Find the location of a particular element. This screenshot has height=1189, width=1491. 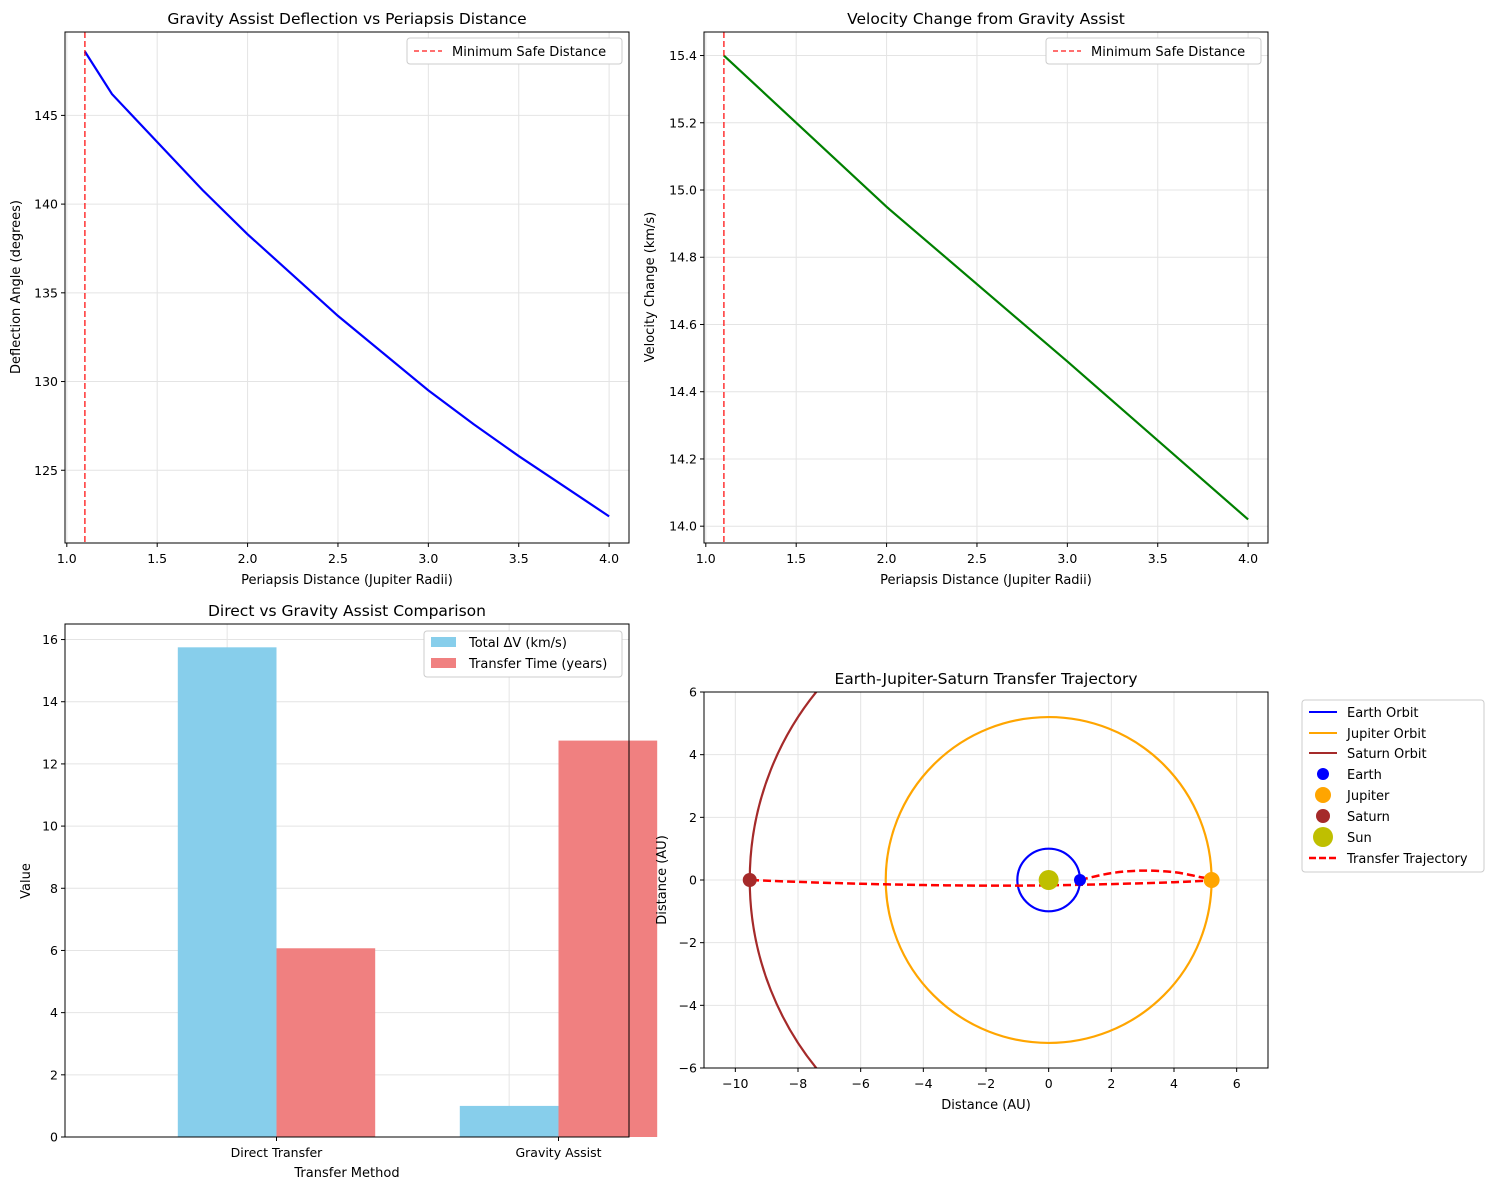

y-tick-label: 8 is located at coordinates (54, 888).